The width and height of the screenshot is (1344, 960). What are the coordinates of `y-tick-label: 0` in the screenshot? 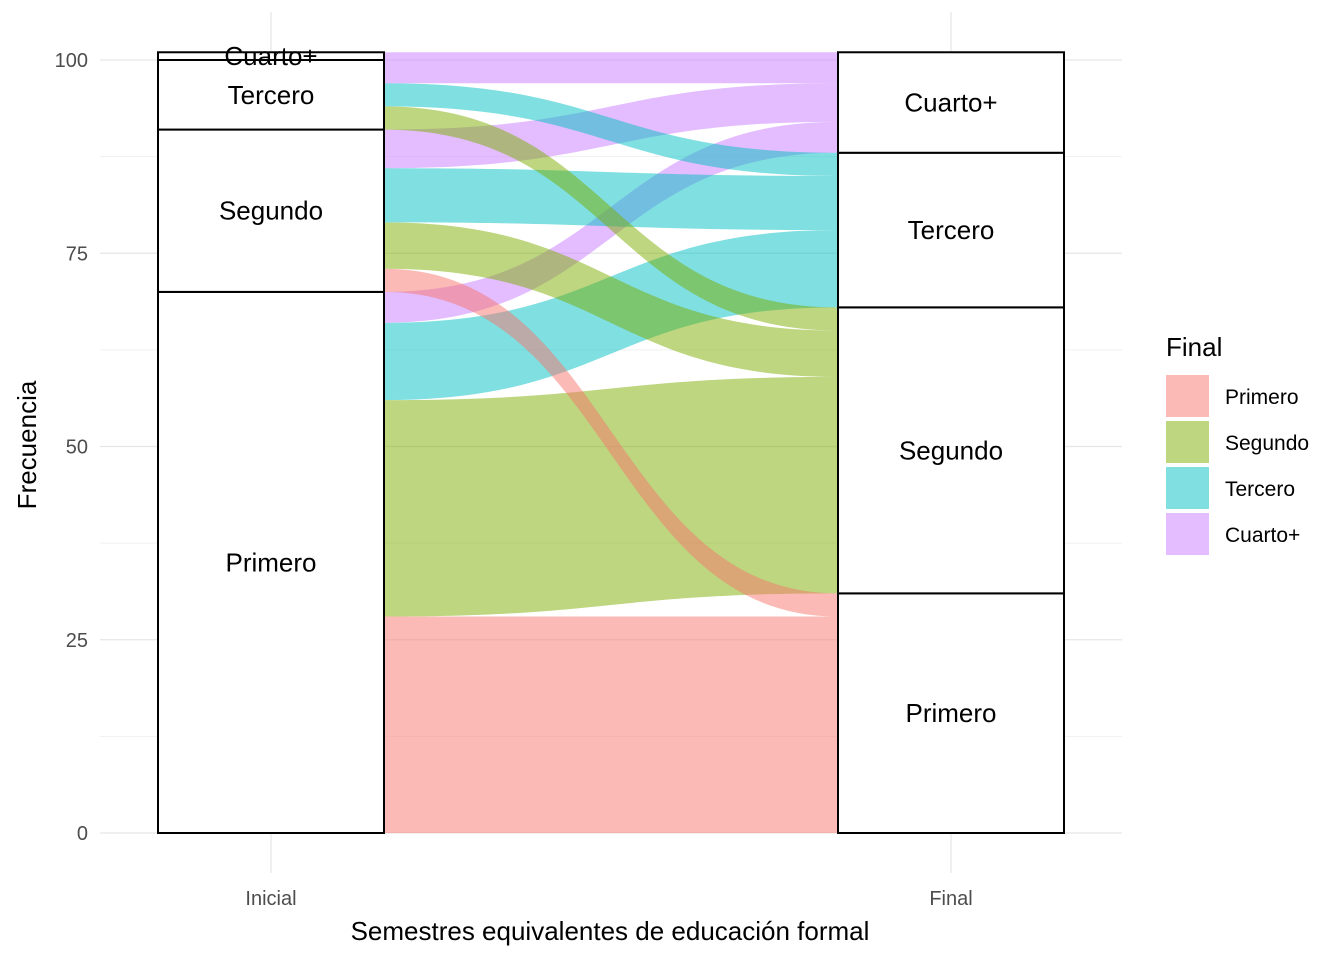 It's located at (82, 834).